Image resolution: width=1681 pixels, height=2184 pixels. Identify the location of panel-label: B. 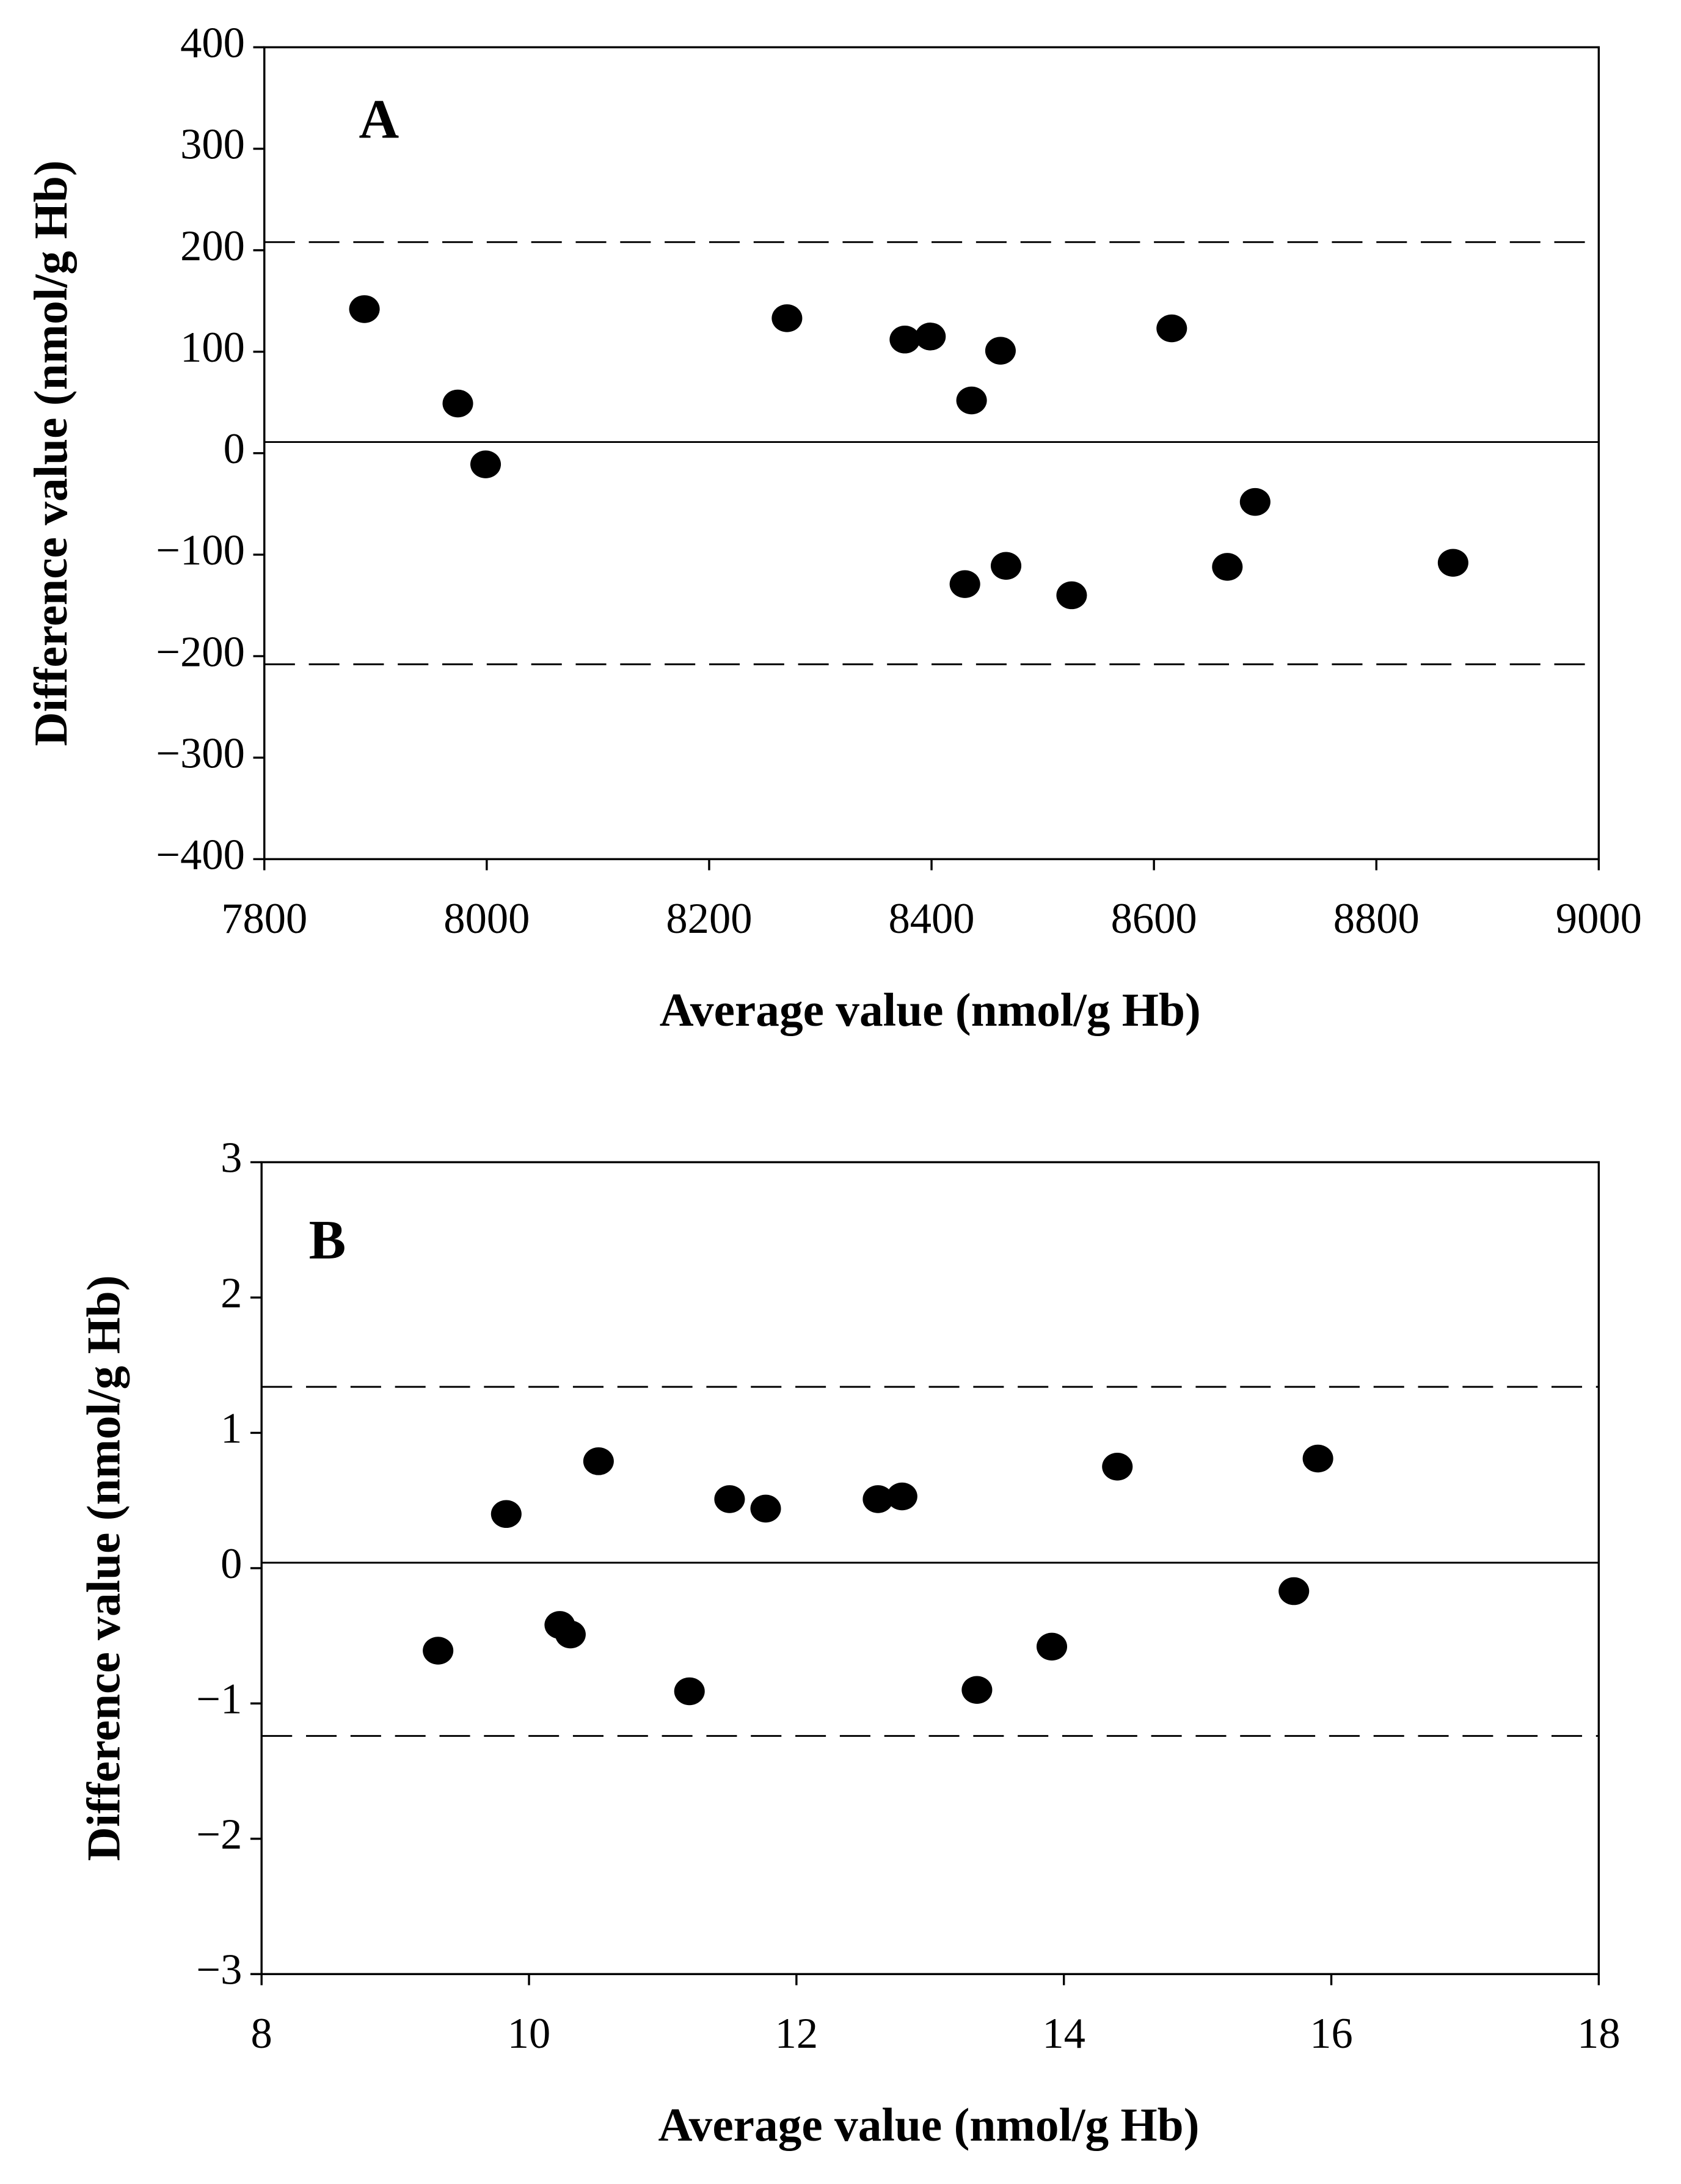
(327, 1240).